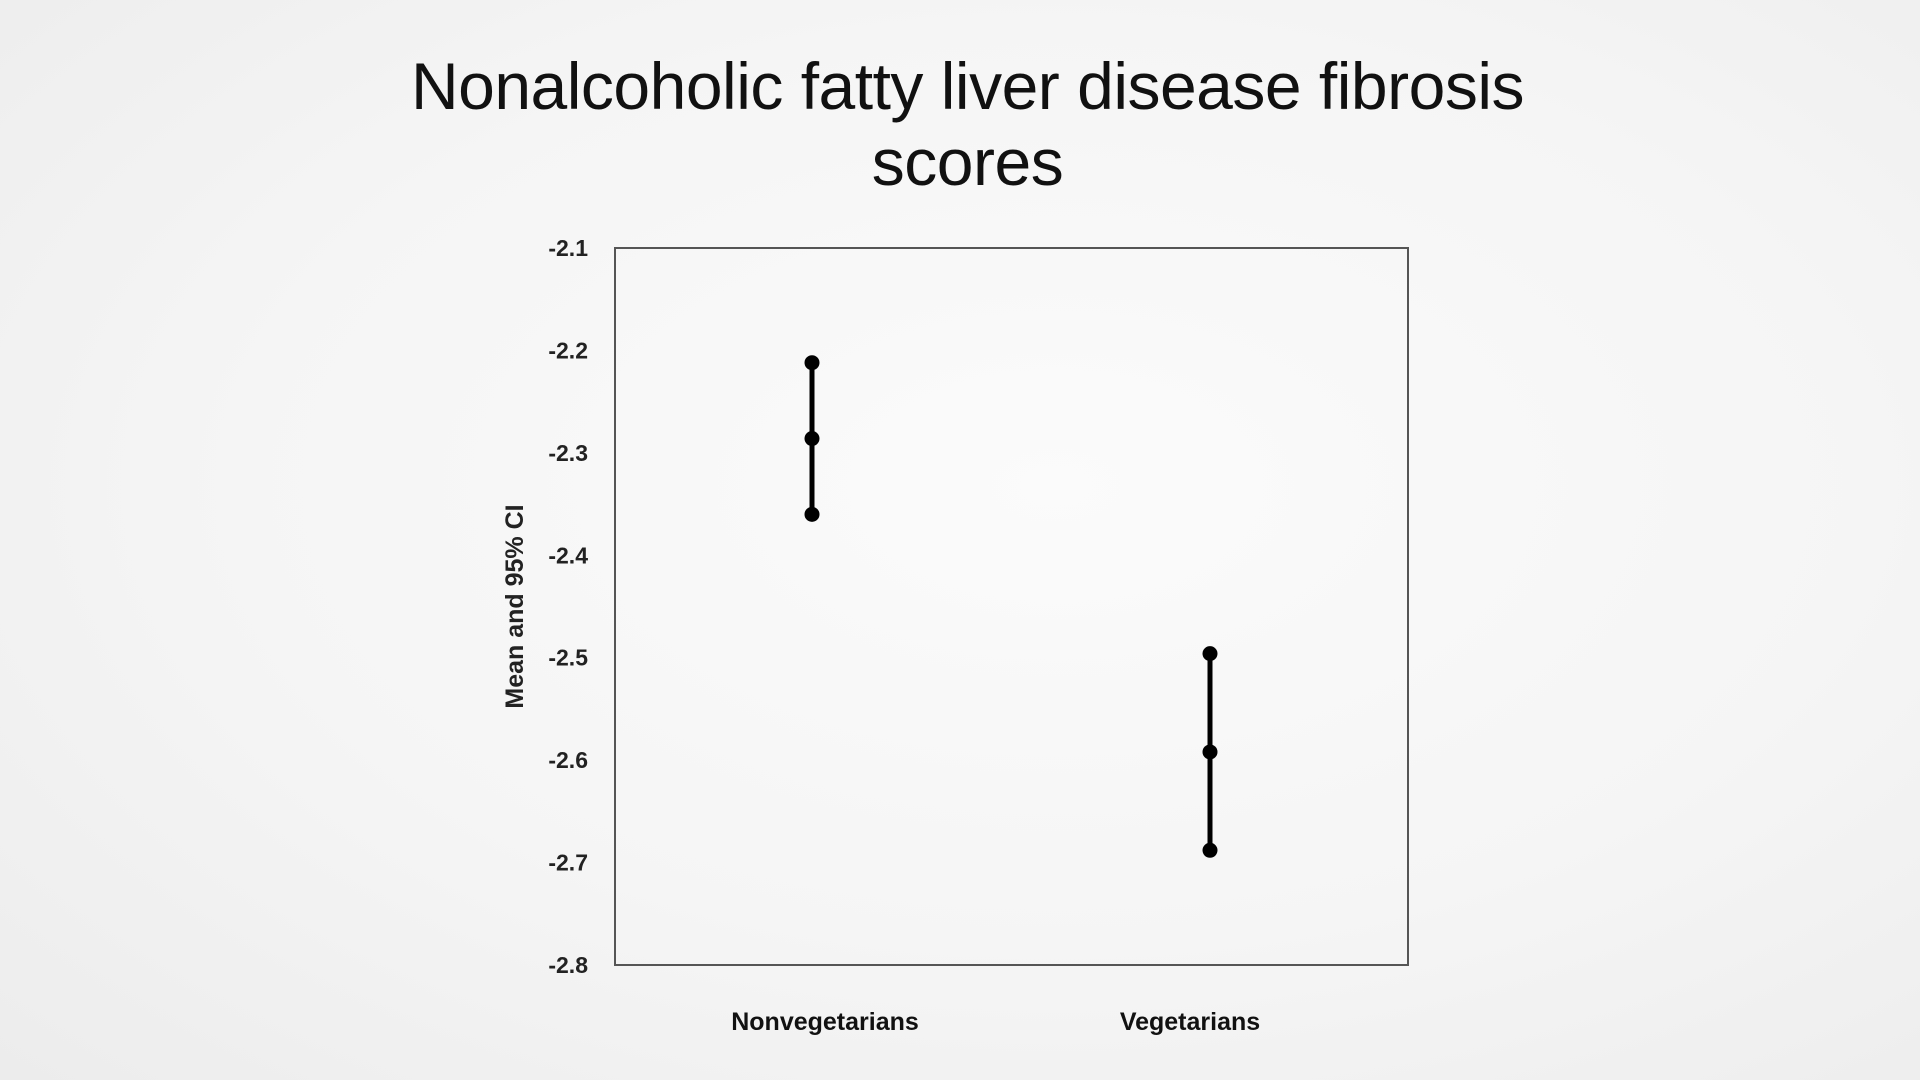 The image size is (1920, 1080). I want to click on y-tick-label: -2.3, so click(568, 453).